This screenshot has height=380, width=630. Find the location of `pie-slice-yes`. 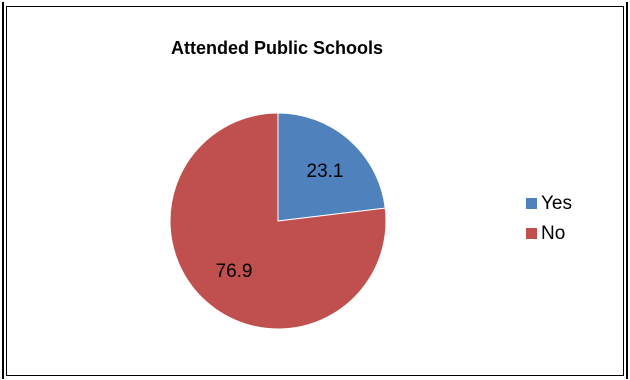

pie-slice-yes is located at coordinates (331, 167).